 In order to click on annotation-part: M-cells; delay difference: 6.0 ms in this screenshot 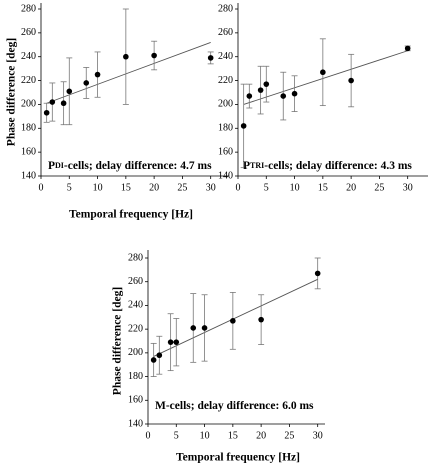, I will do `click(234, 406)`.